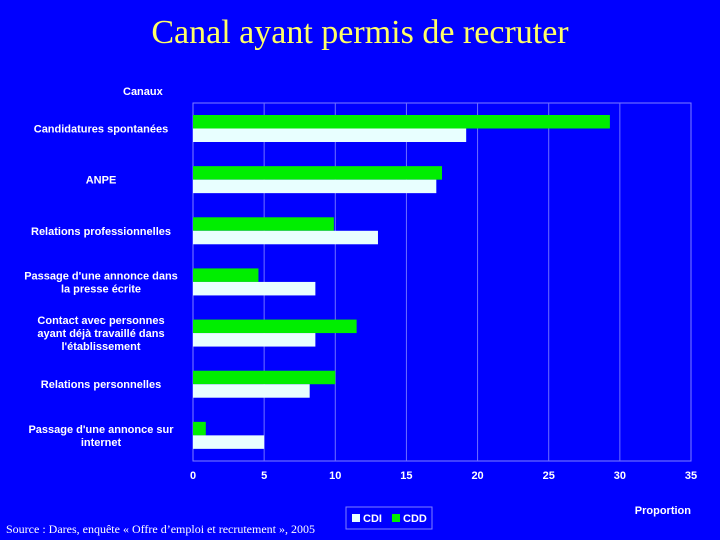 Image resolution: width=720 pixels, height=540 pixels. I want to click on x-tick-label: 5, so click(264, 476).